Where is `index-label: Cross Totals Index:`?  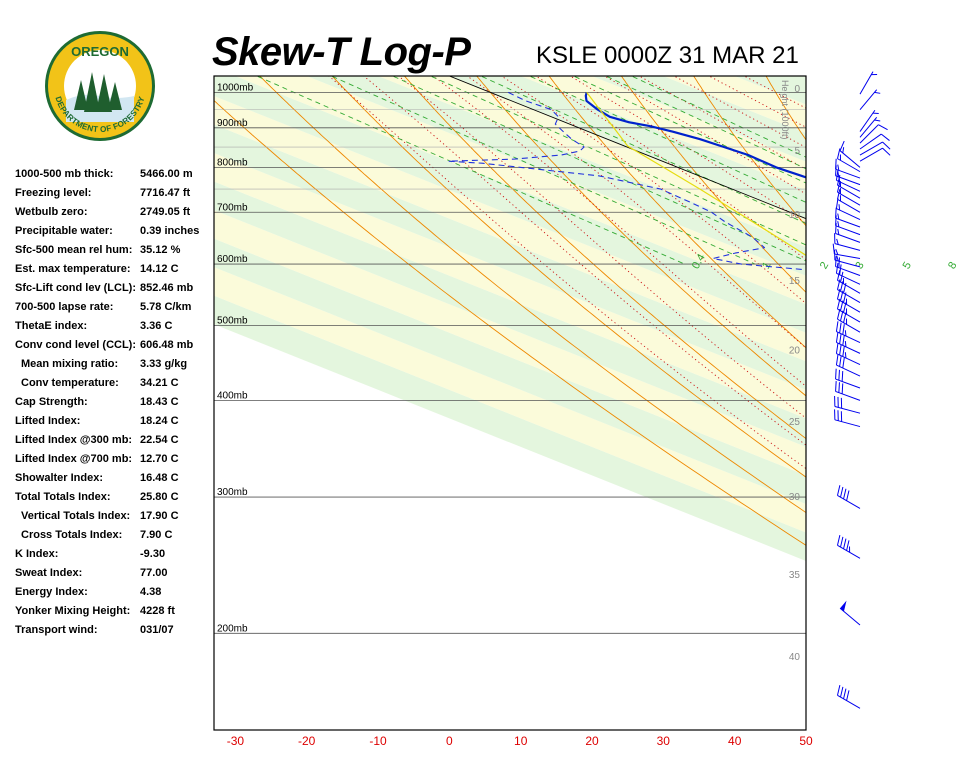 index-label: Cross Totals Index: is located at coordinates (72, 535).